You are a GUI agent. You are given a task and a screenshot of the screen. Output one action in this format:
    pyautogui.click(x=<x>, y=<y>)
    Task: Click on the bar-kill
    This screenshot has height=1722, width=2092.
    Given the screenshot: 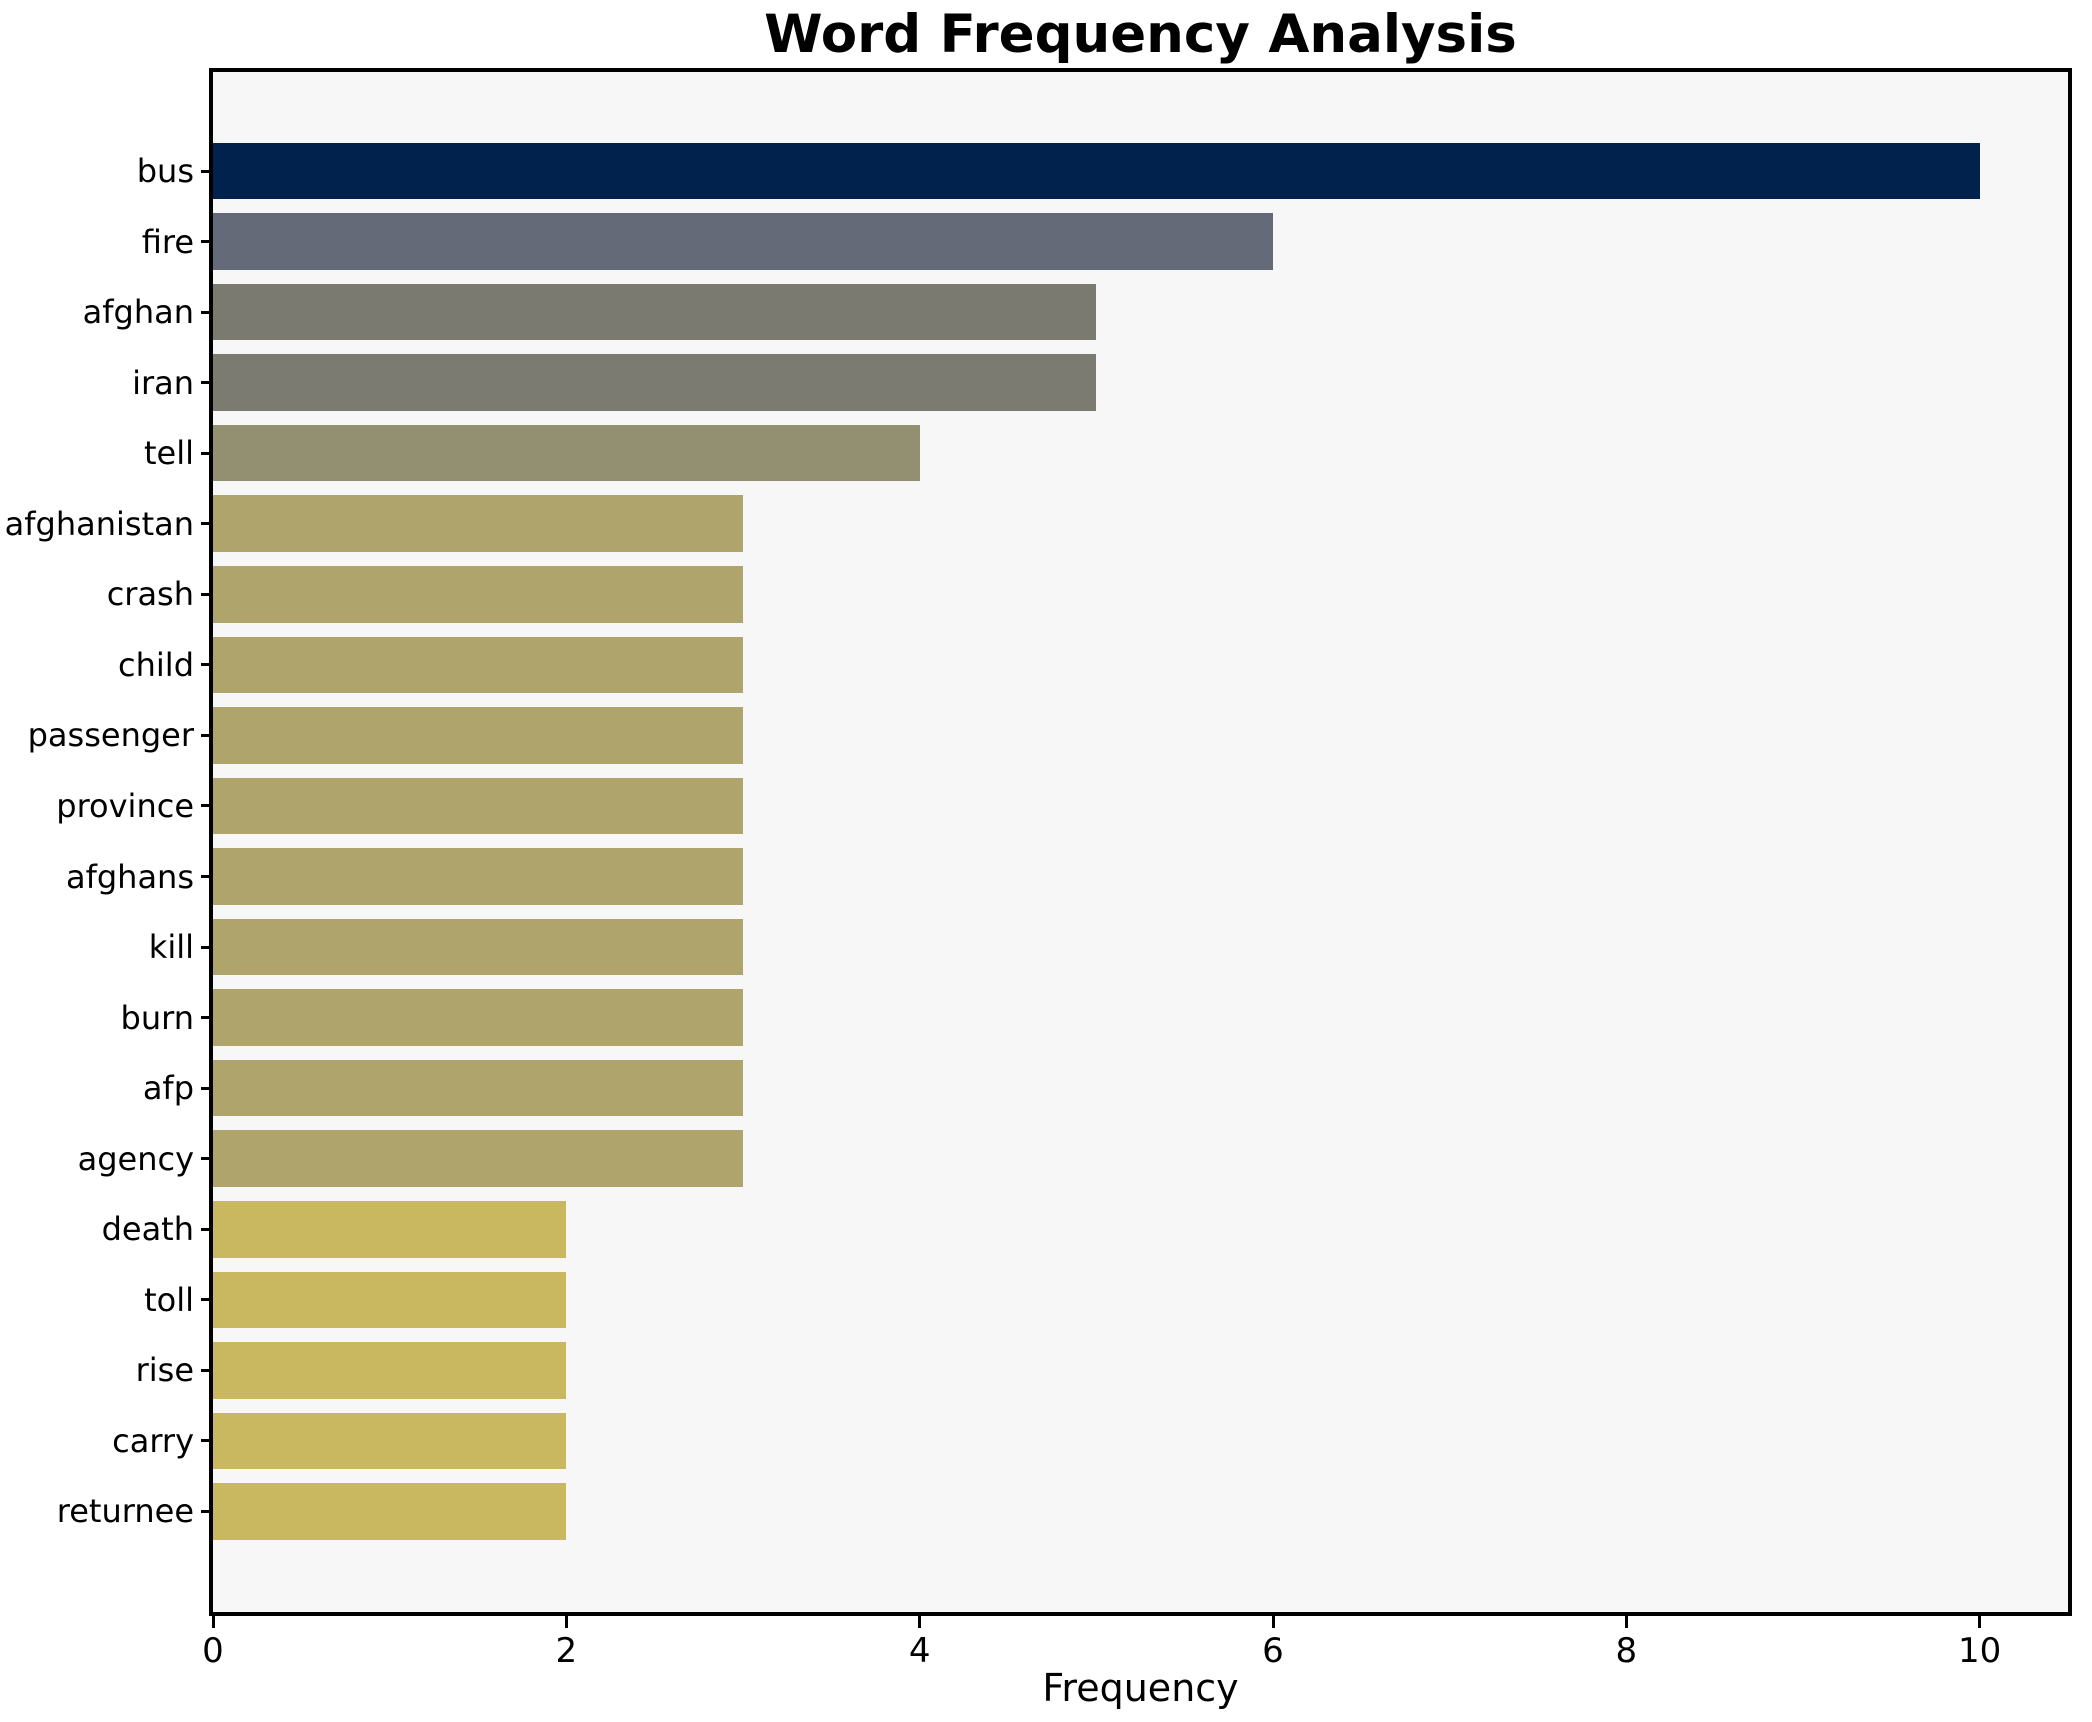 What is the action you would take?
    pyautogui.click(x=478, y=947)
    